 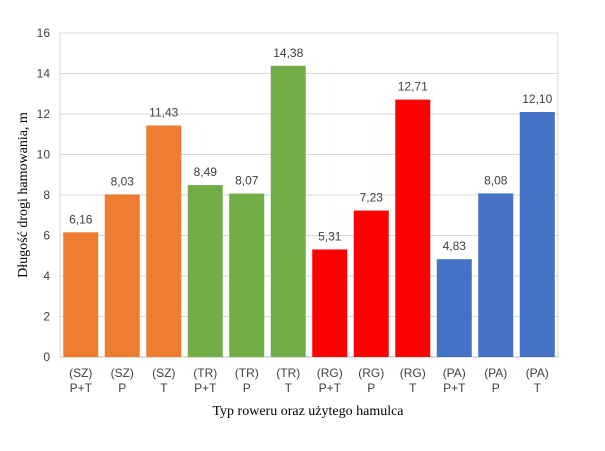 What do you see at coordinates (372, 198) in the screenshot?
I see `data-label: 7,23` at bounding box center [372, 198].